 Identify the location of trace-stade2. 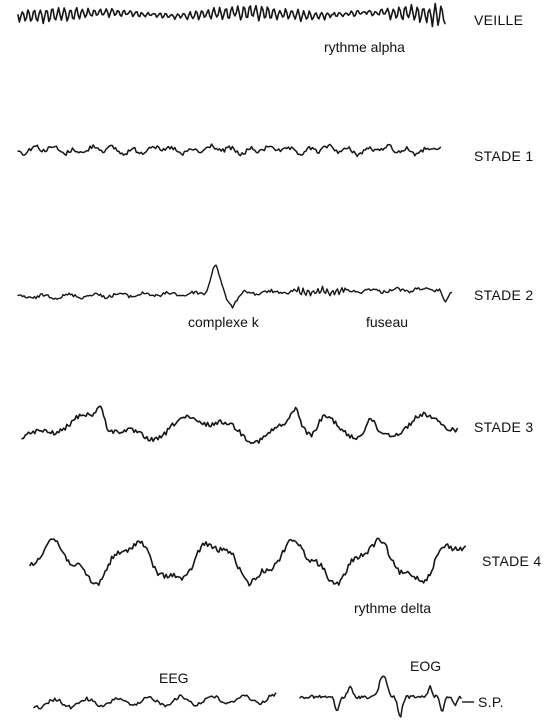
(235, 286).